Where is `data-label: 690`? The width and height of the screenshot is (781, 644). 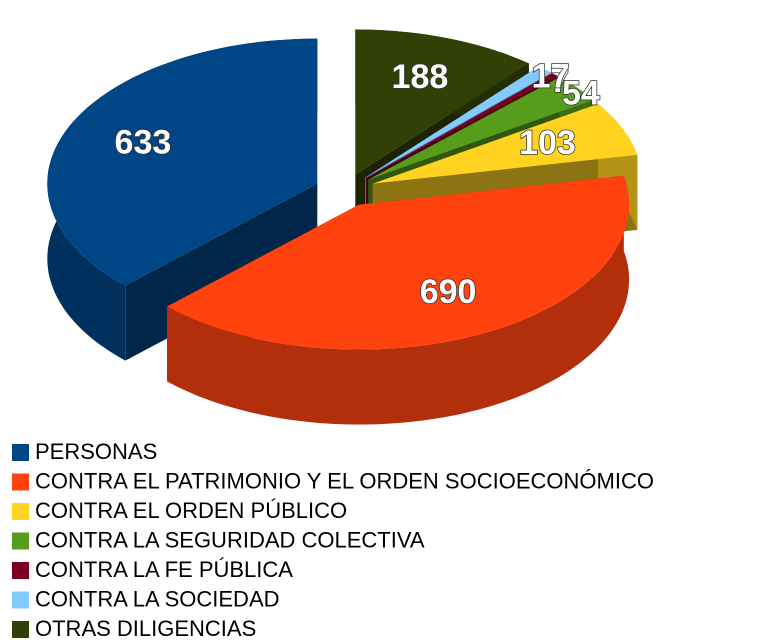 data-label: 690 is located at coordinates (448, 292).